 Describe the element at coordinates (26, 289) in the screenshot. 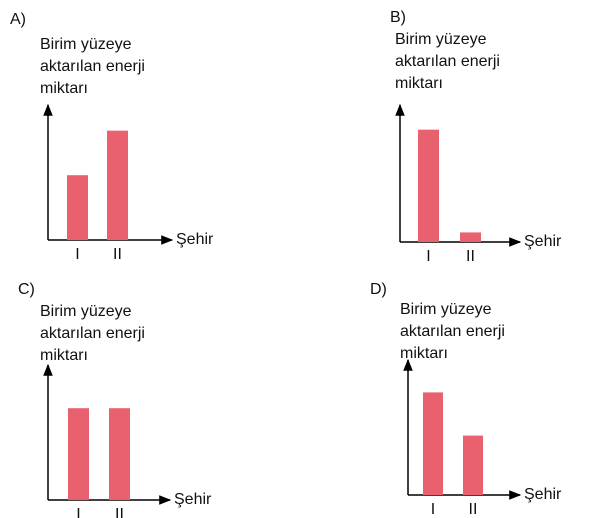

I see `option-label: C)` at that location.